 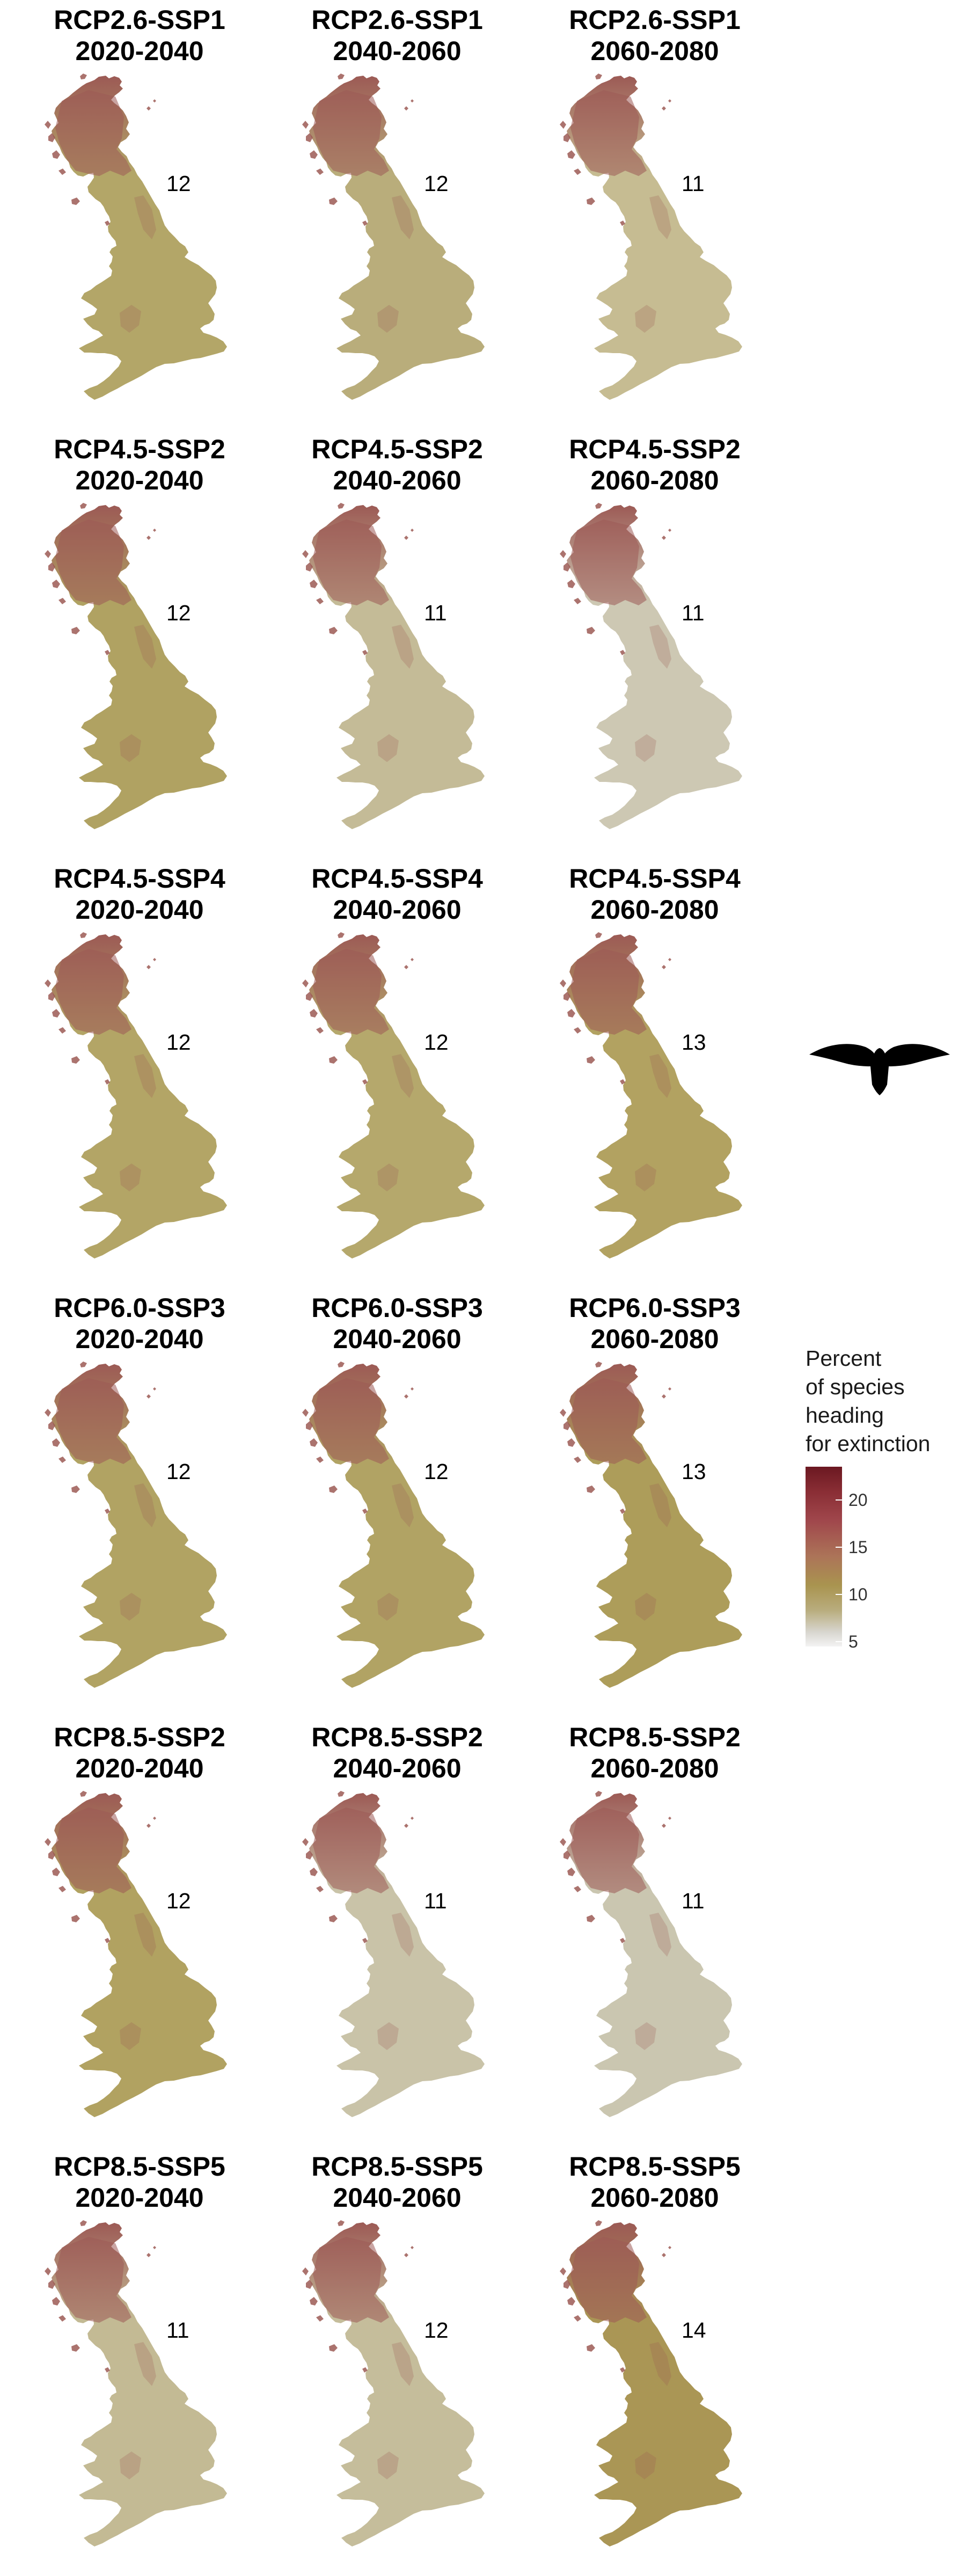 What do you see at coordinates (397, 2182) in the screenshot?
I see `panel-title: RCP8.5-SSP5 2040-2060` at bounding box center [397, 2182].